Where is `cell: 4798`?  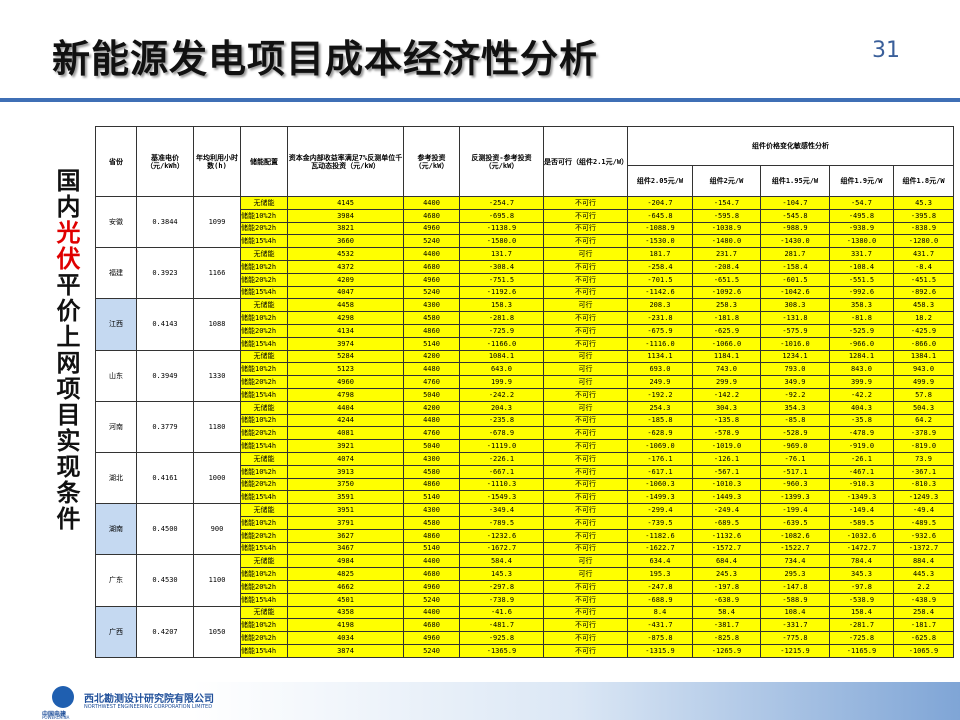 cell: 4798 is located at coordinates (345, 394).